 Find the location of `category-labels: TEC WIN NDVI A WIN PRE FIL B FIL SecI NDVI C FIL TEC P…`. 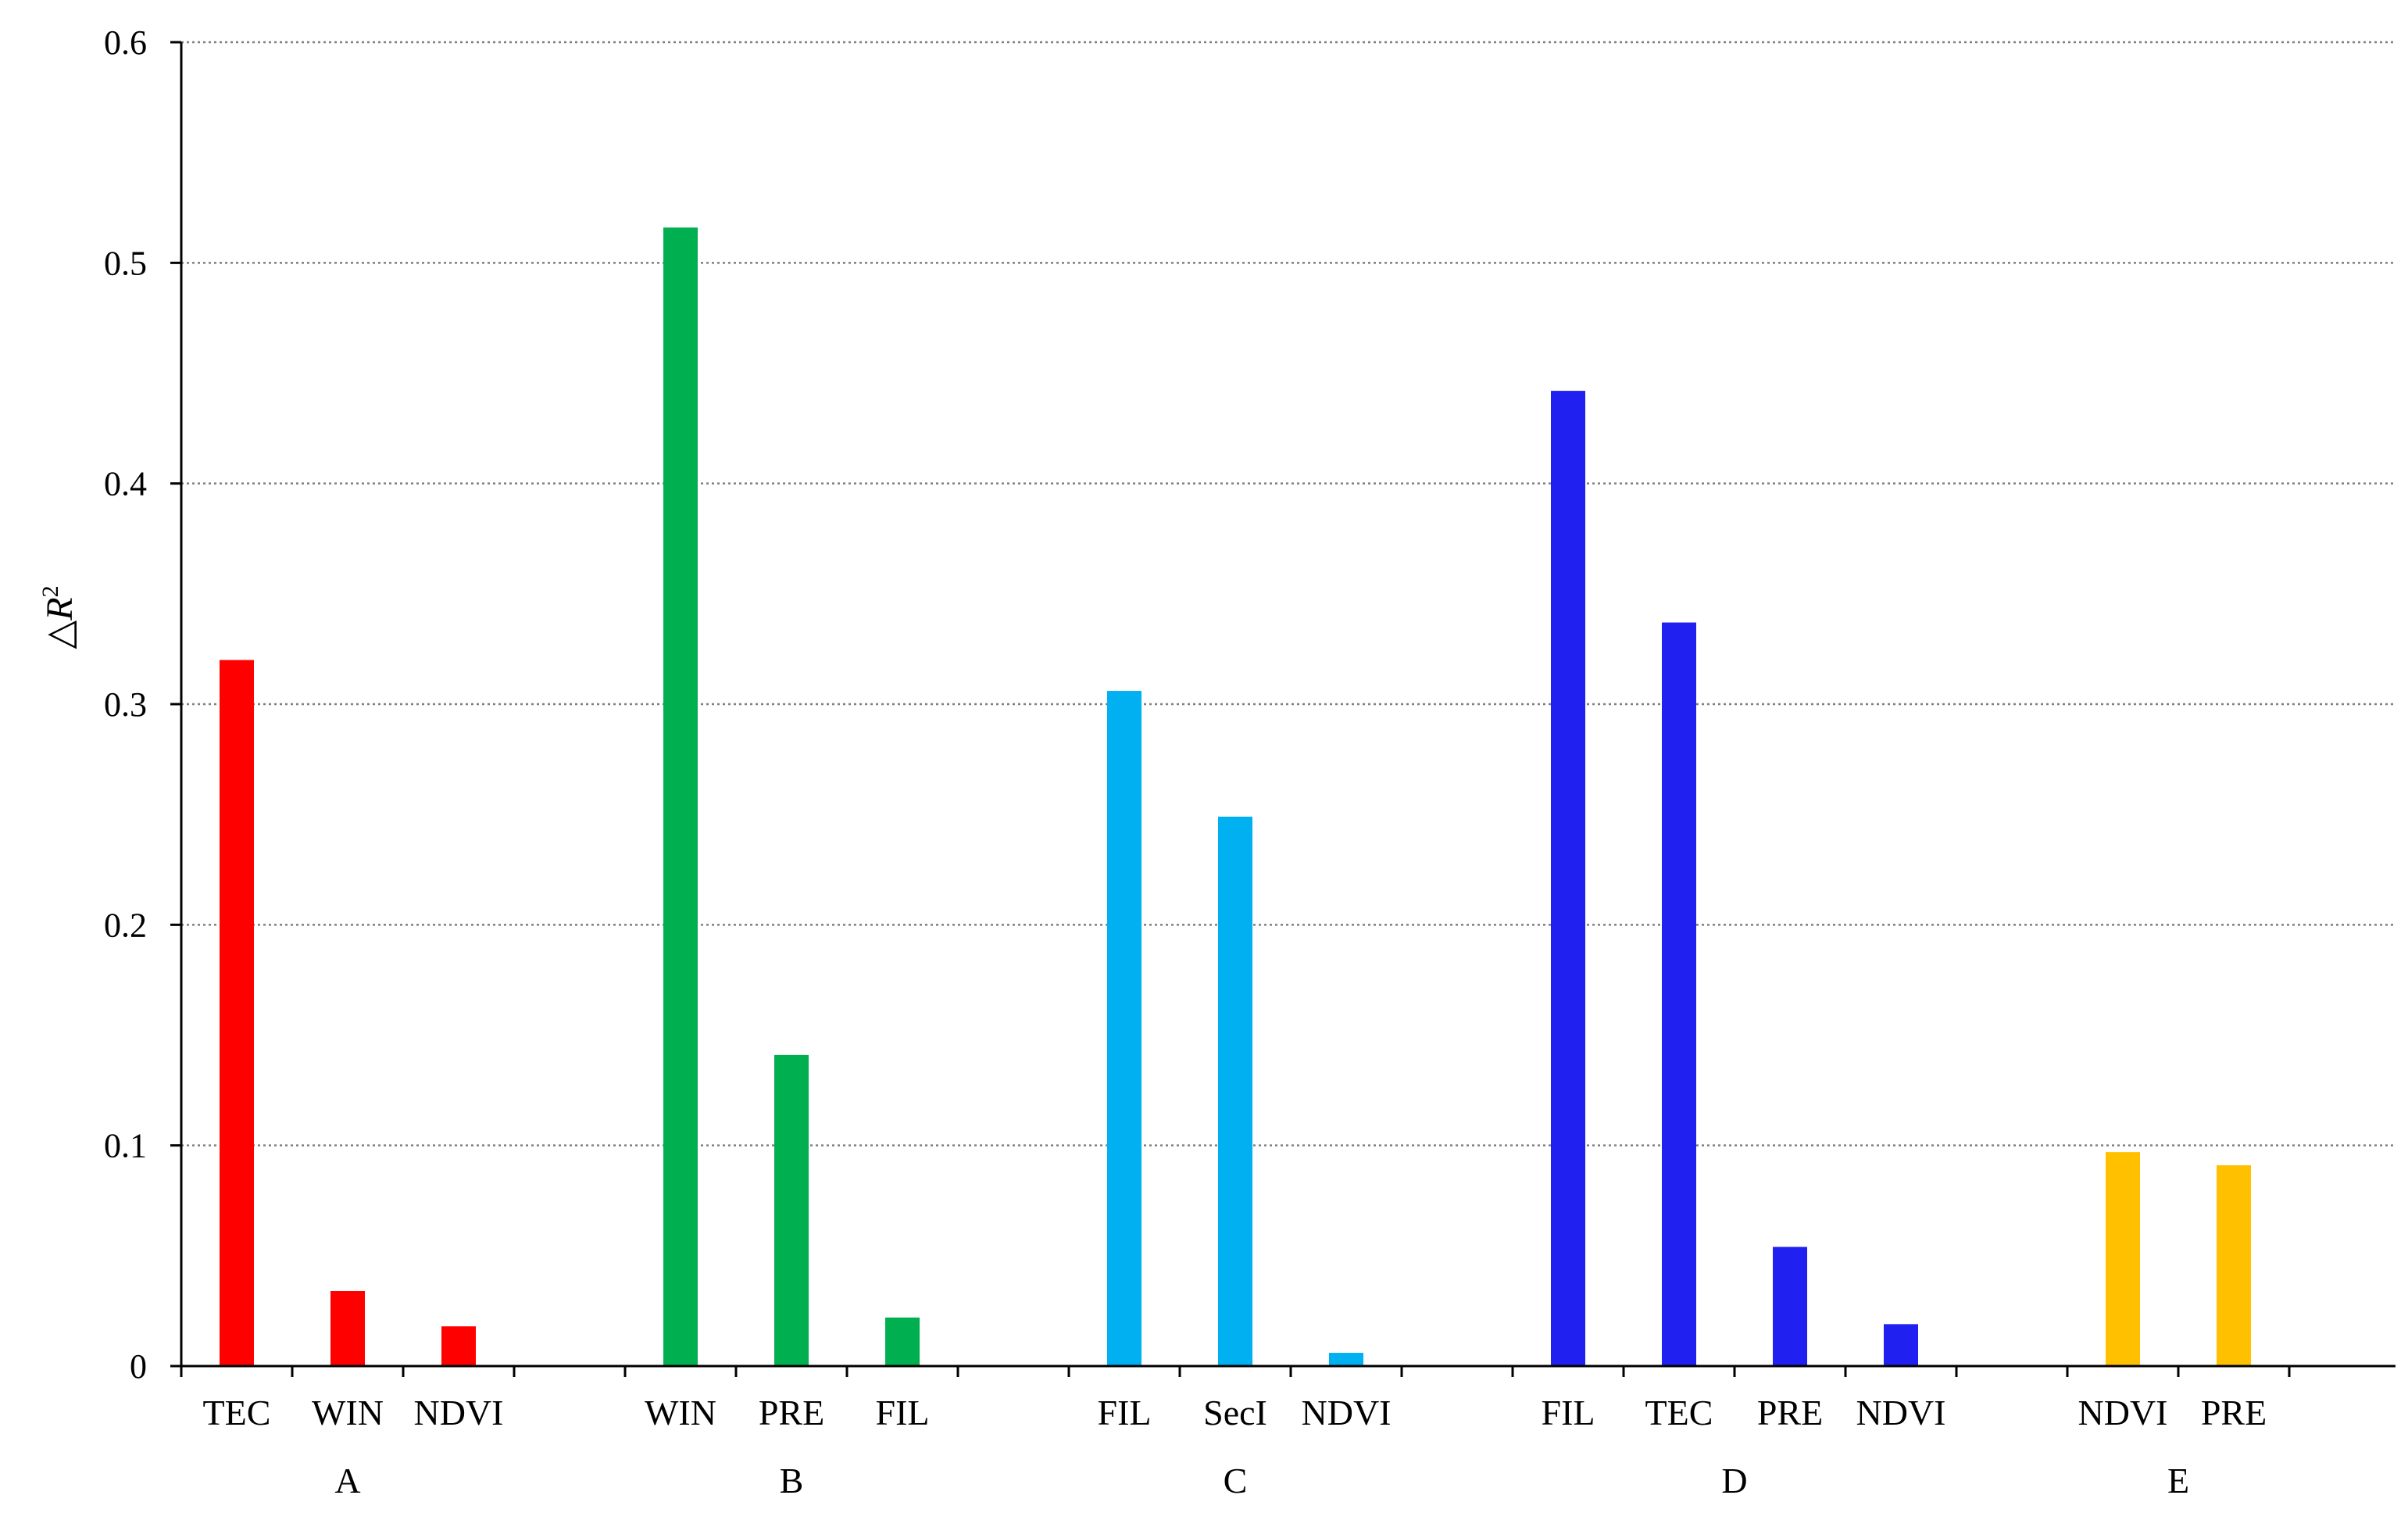

category-labels: TEC WIN NDVI A WIN PRE FIL B FIL SecI NDVI C FIL TEC P… is located at coordinates (1235, 1446).